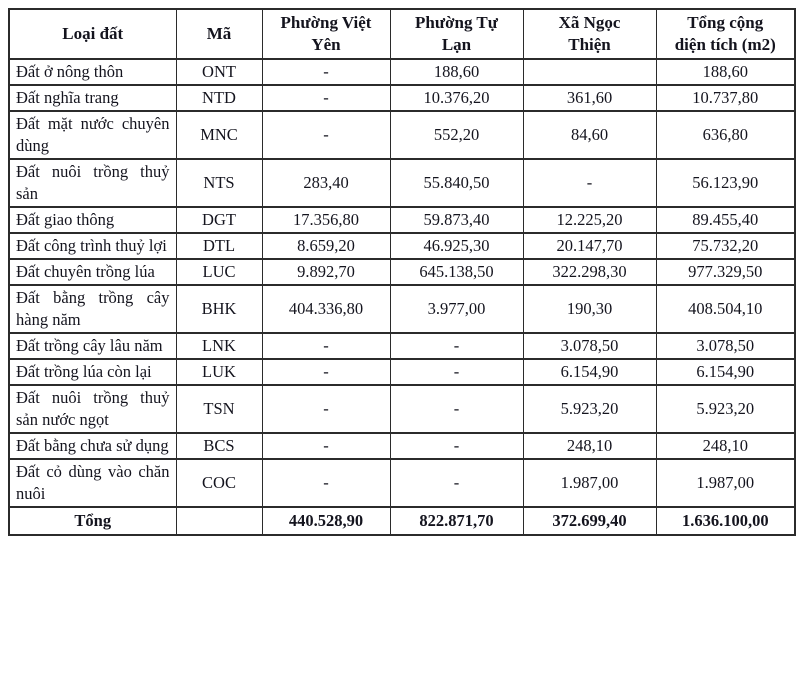 The height and width of the screenshot is (692, 800). Describe the element at coordinates (219, 346) in the screenshot. I see `code-cell: LNK` at that location.